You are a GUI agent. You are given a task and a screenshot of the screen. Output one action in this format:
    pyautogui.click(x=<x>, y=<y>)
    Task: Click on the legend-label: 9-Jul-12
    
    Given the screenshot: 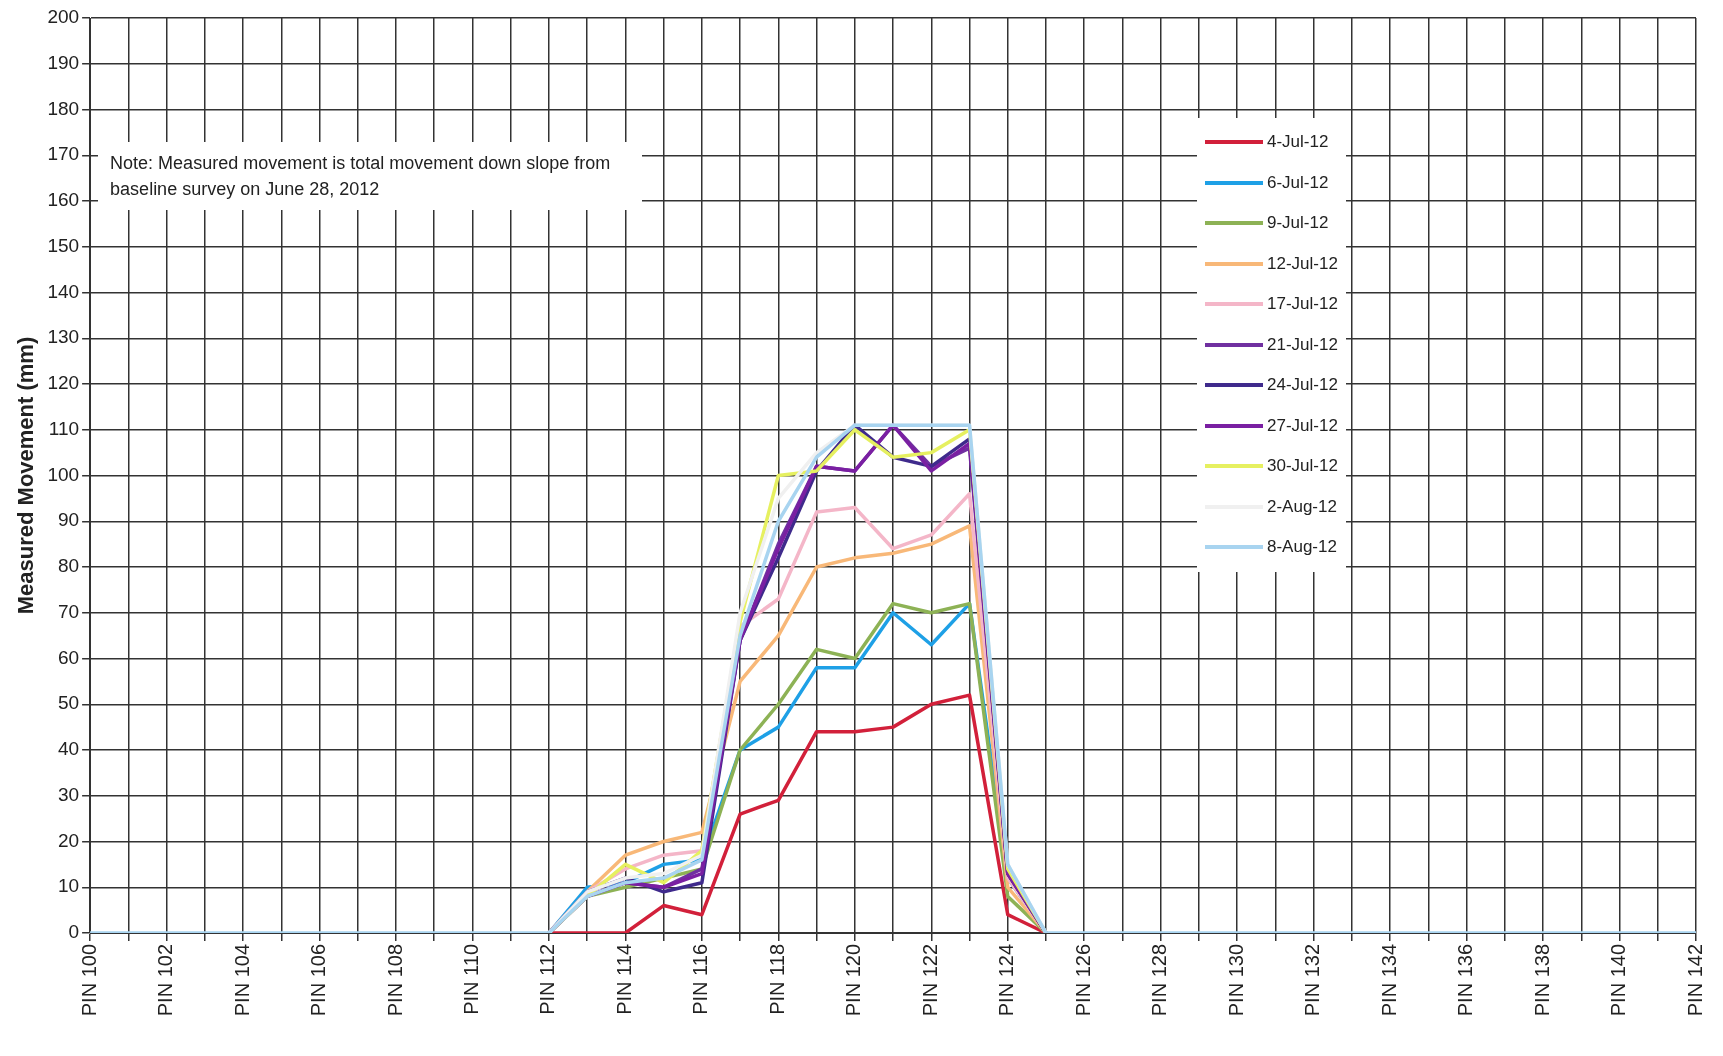 What is the action you would take?
    pyautogui.click(x=1298, y=223)
    